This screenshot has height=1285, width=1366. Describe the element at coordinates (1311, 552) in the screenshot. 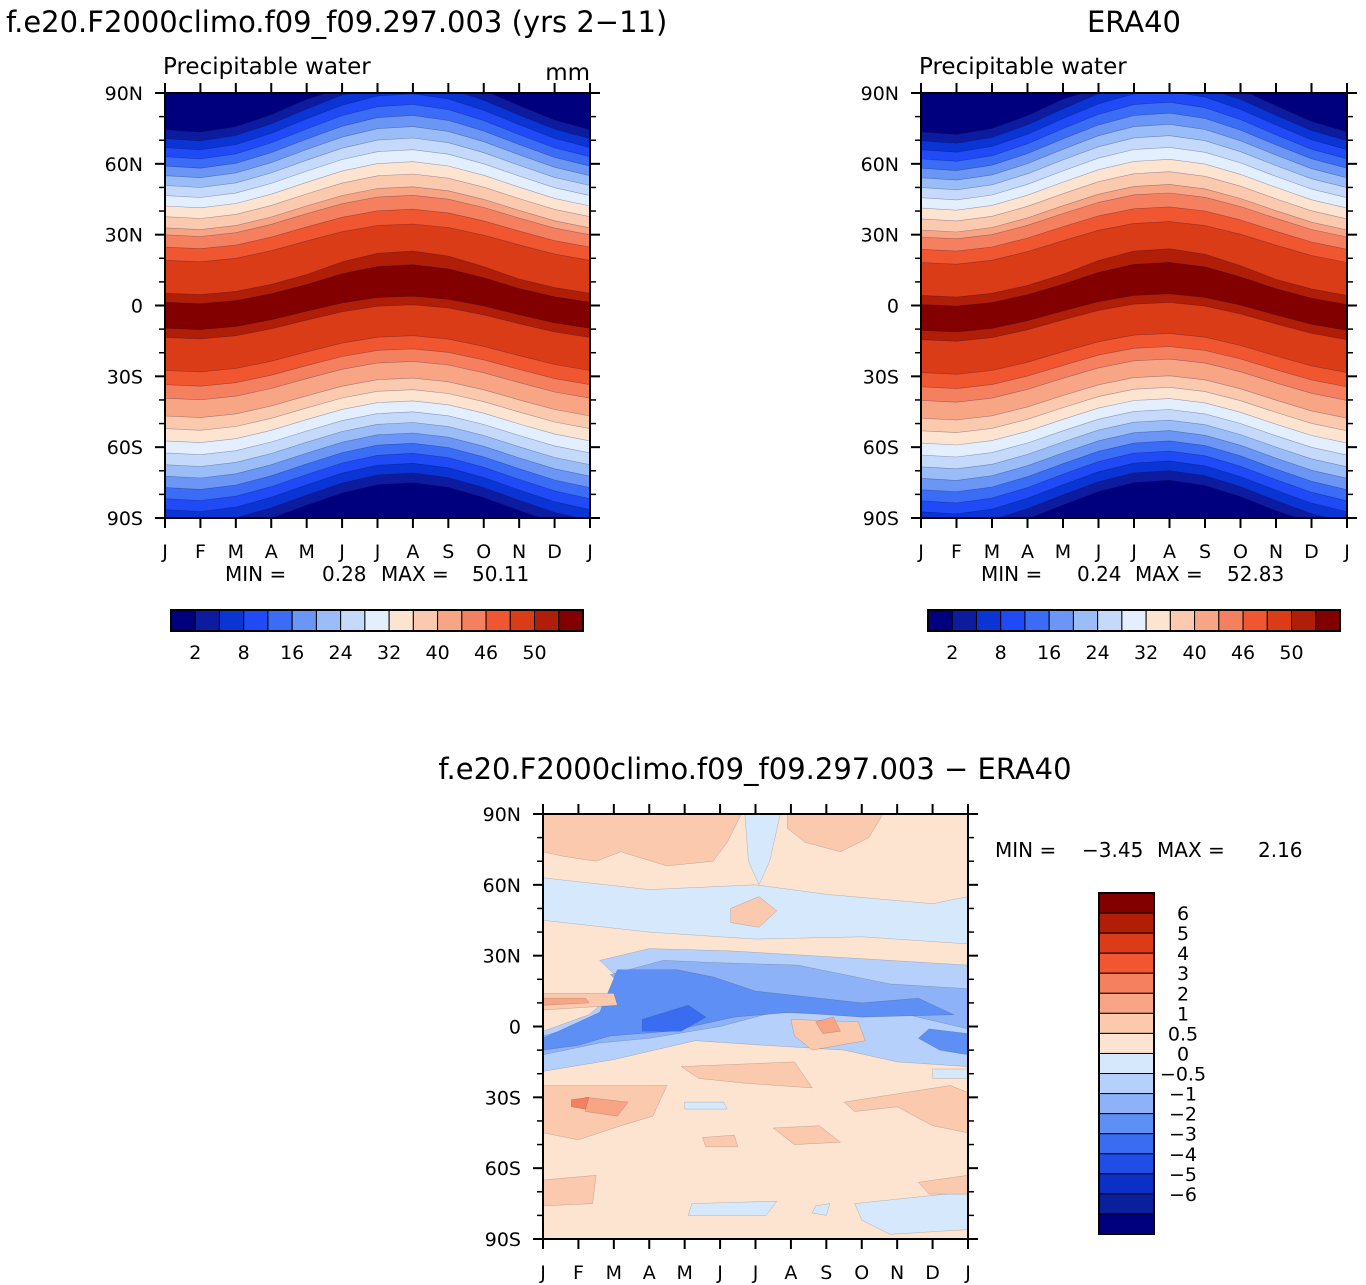

I see `x-tick-label: D` at that location.